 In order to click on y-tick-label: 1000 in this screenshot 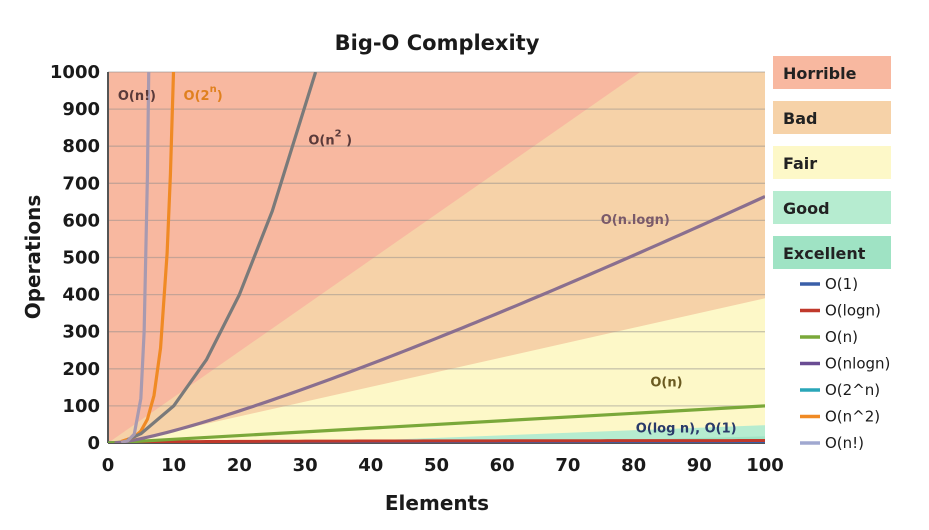, I will do `click(75, 72)`.